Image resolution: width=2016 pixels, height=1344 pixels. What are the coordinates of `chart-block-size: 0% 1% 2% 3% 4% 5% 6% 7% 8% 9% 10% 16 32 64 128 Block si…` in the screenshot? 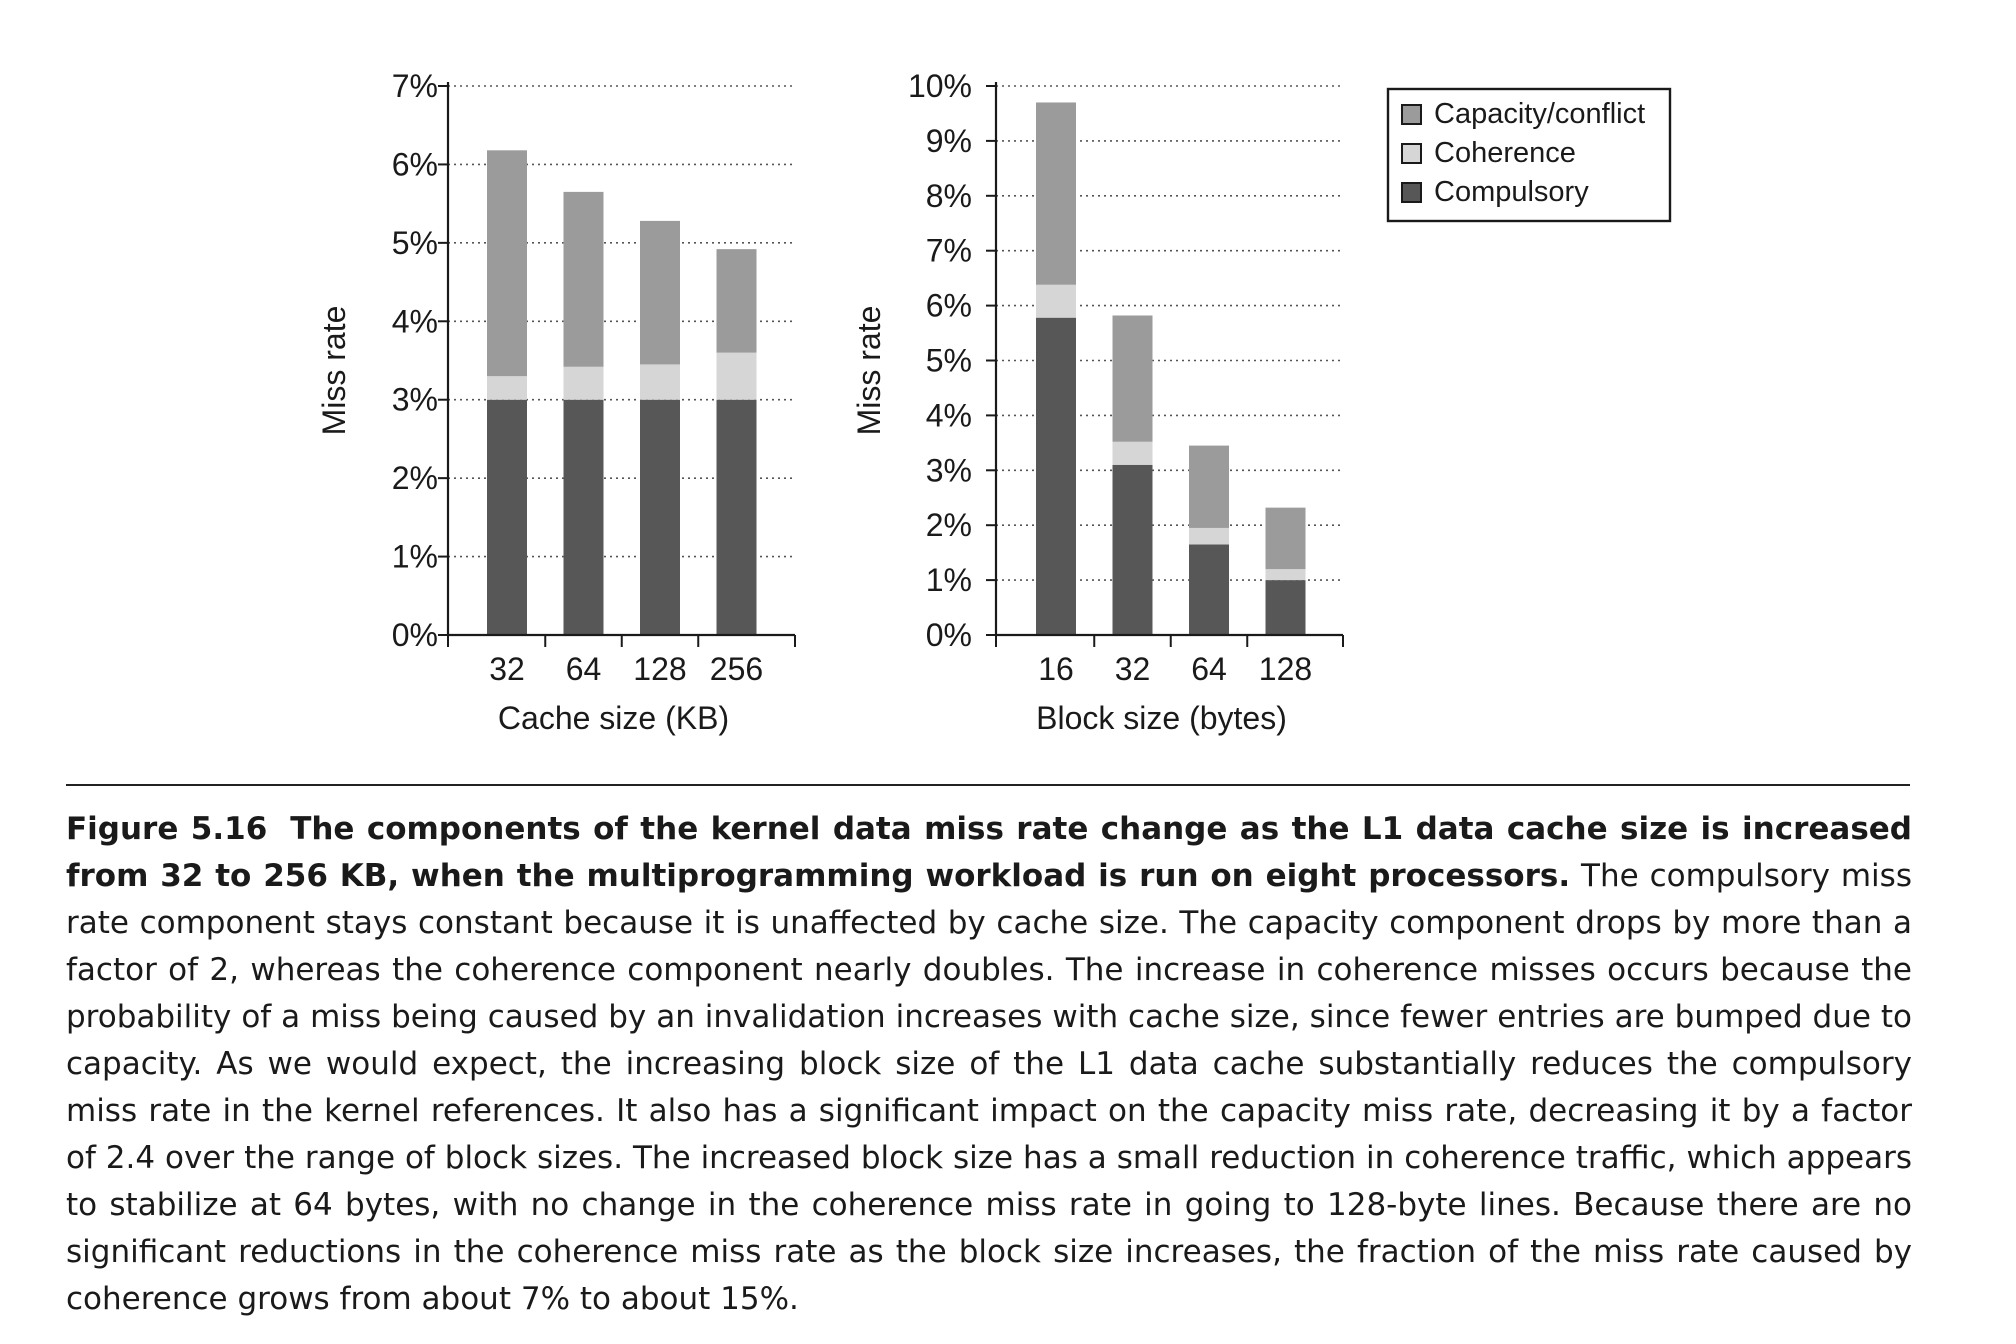 It's located at (1097, 402).